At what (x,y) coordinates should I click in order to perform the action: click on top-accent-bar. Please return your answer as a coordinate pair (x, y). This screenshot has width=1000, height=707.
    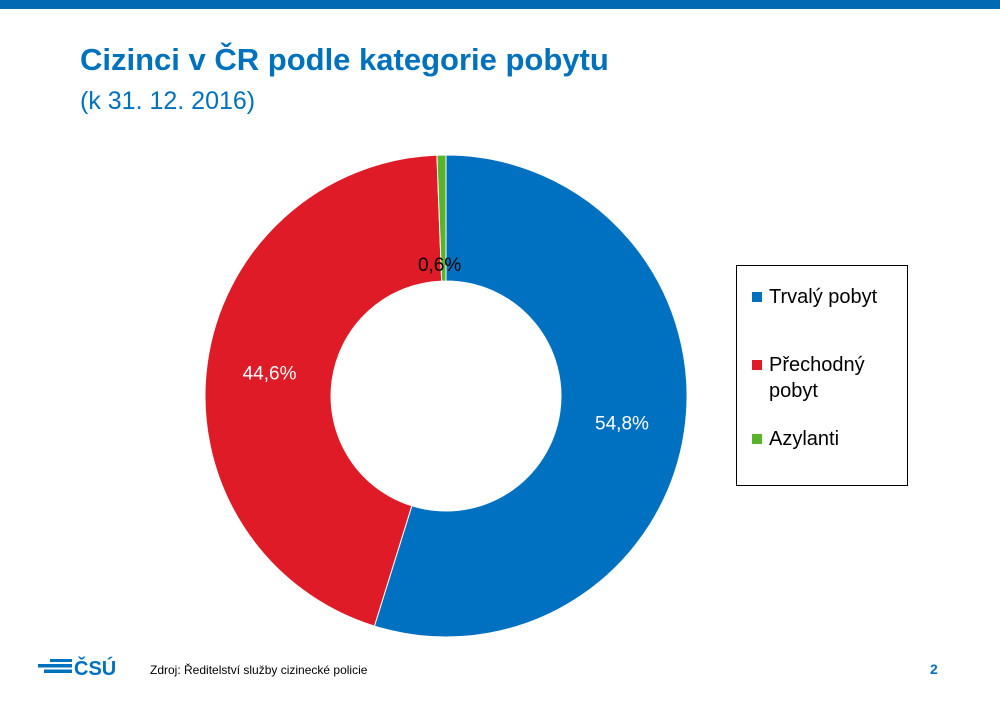
    Looking at the image, I should click on (500, 4).